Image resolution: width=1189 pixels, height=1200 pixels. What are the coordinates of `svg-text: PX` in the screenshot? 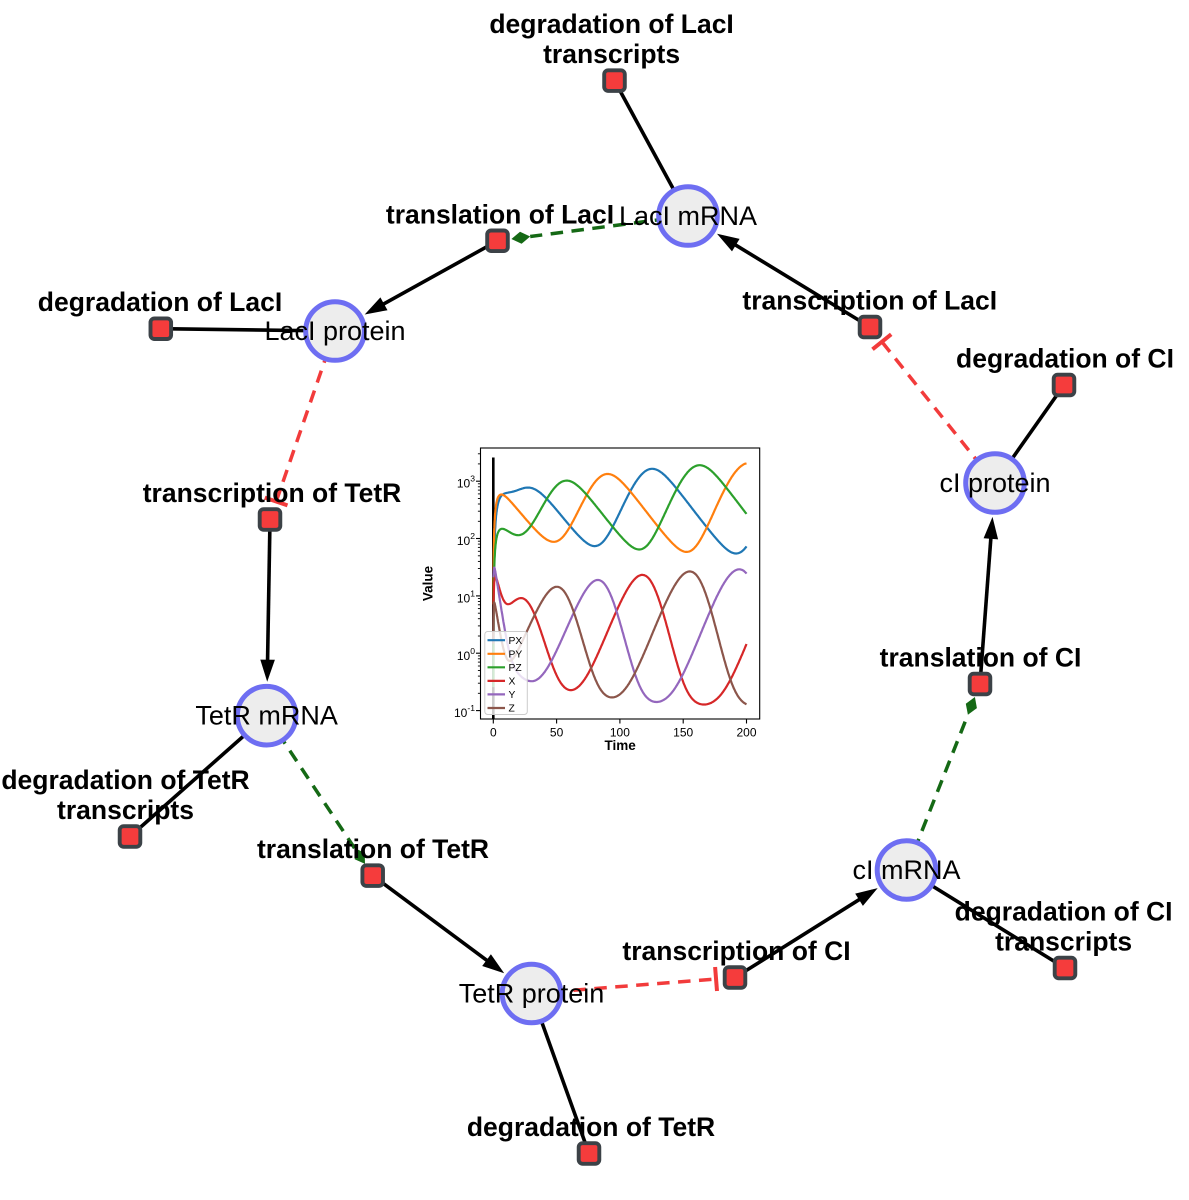 It's located at (516, 641).